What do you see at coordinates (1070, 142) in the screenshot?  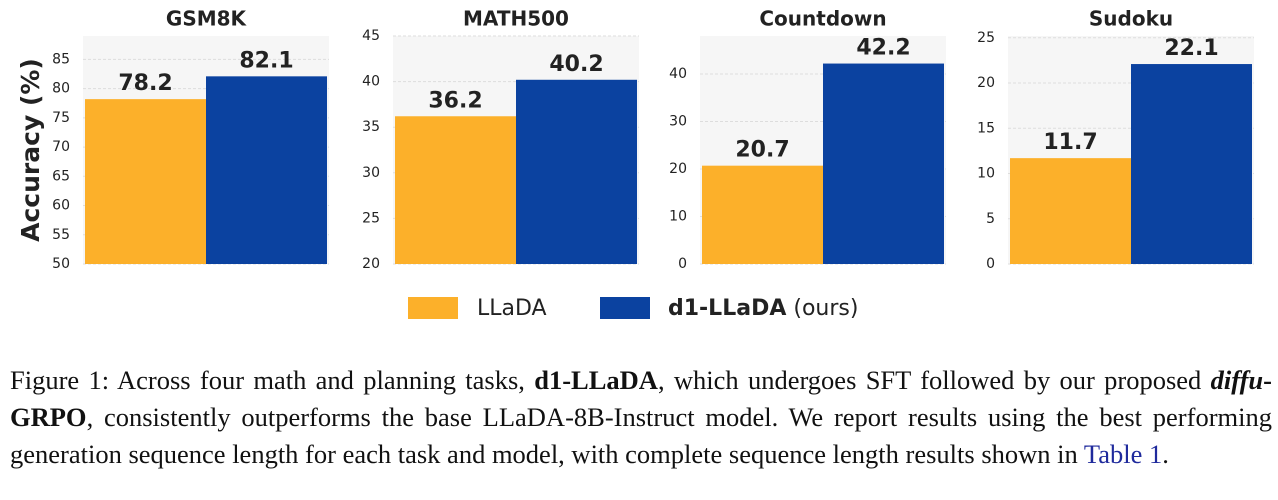 I see `value-label: 11.7` at bounding box center [1070, 142].